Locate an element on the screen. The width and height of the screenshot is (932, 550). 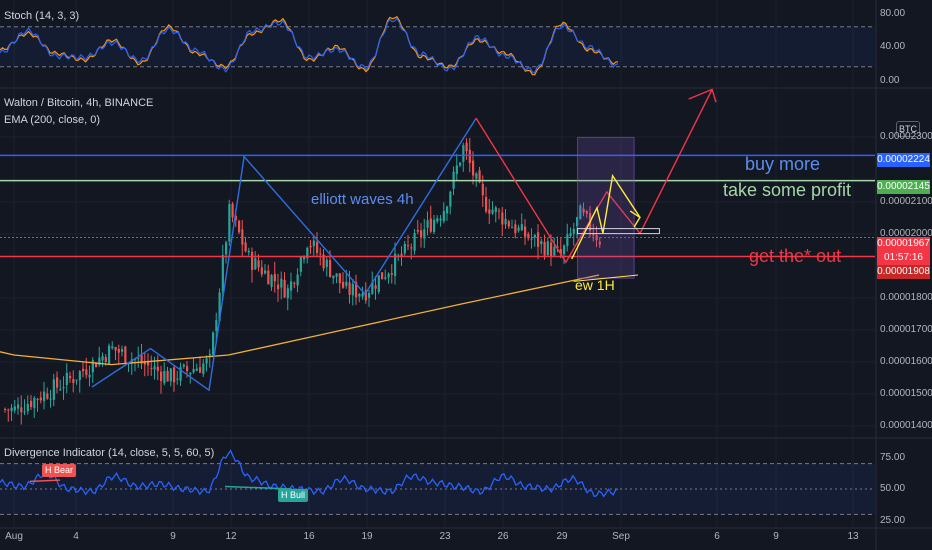
stoch-band is located at coordinates (437, 46).